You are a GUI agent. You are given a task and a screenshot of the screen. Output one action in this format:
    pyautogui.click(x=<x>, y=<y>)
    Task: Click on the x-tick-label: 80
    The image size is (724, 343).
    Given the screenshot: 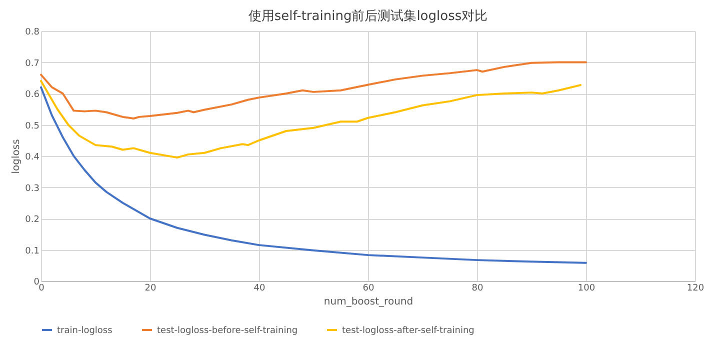 What is the action you would take?
    pyautogui.click(x=478, y=289)
    